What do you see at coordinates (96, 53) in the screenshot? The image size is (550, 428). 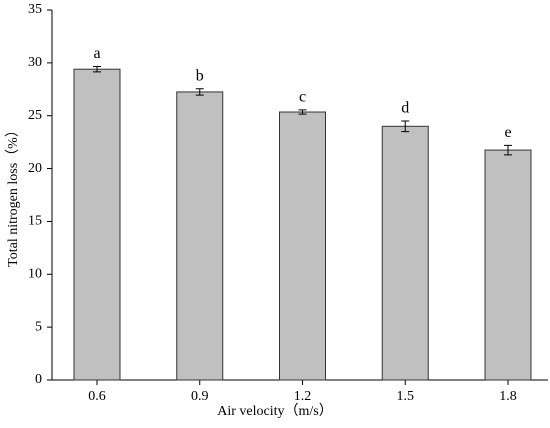 I see `significance-letter: a` at bounding box center [96, 53].